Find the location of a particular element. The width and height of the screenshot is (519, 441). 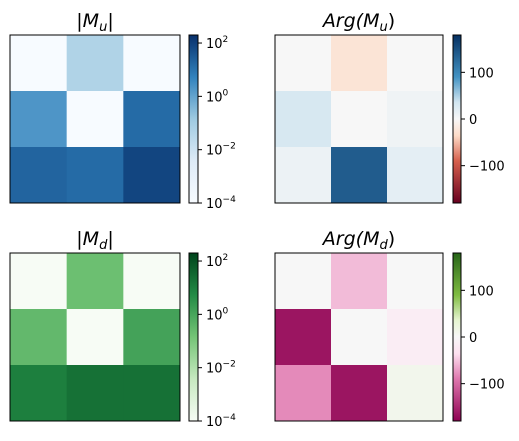

axes-frame-md-abs is located at coordinates (95, 337).